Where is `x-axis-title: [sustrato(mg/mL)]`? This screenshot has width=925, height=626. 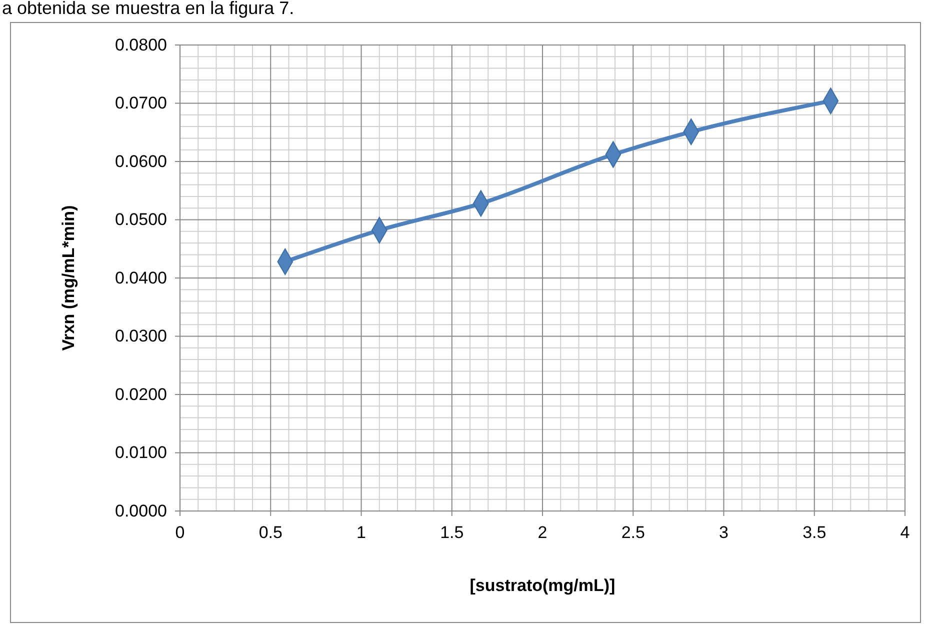 x-axis-title: [sustrato(mg/mL)] is located at coordinates (543, 585).